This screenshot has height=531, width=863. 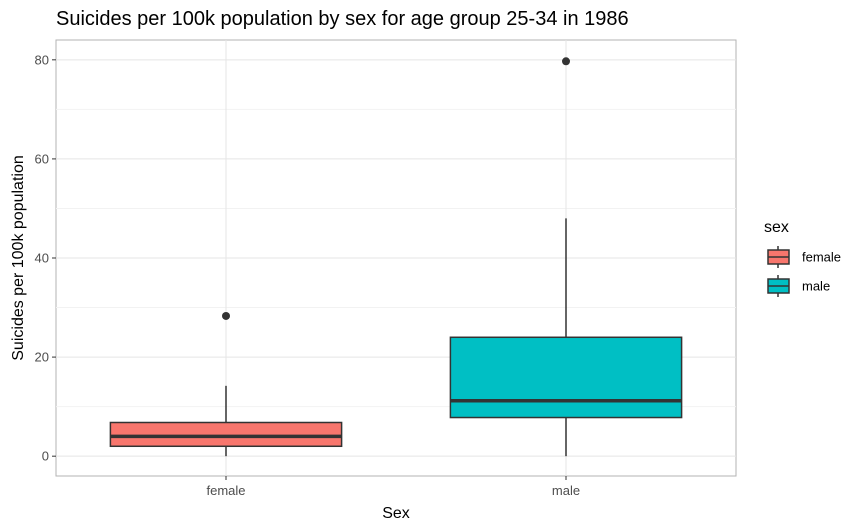 I want to click on legend: sex female male, so click(x=802, y=258).